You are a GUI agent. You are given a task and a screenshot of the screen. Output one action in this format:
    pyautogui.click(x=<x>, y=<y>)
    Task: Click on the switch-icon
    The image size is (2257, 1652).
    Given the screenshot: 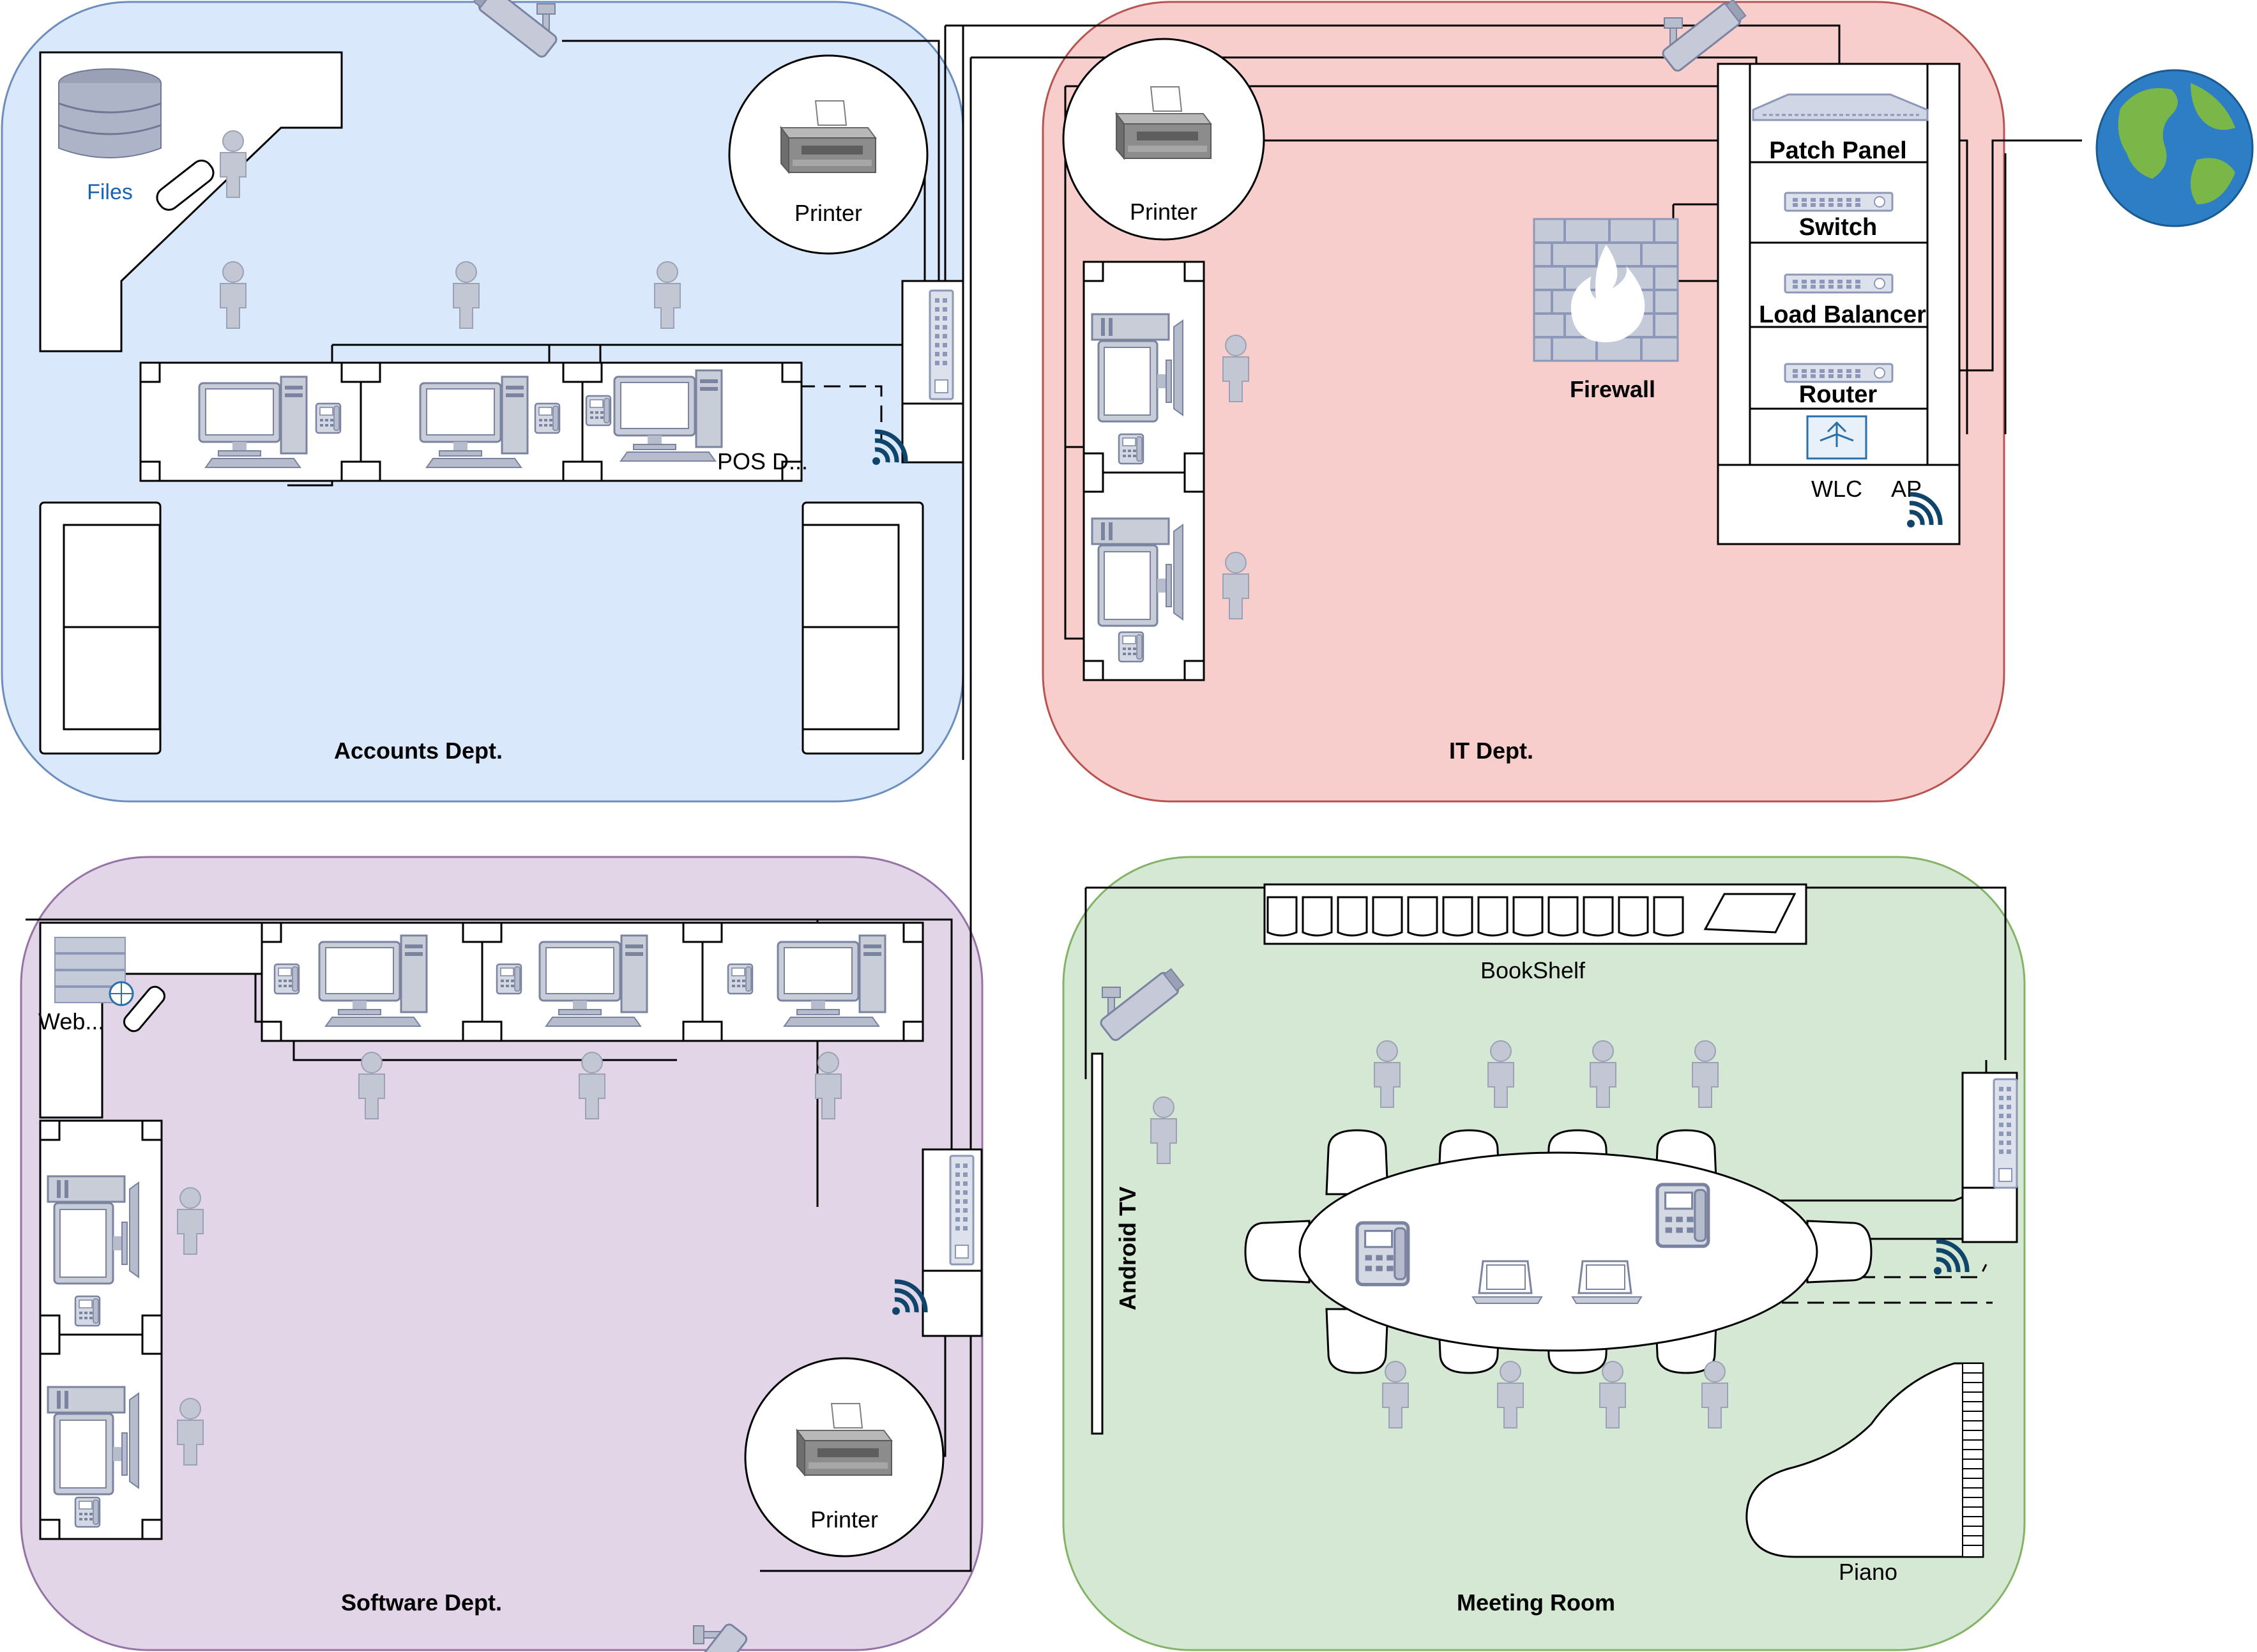 What is the action you would take?
    pyautogui.click(x=1839, y=202)
    